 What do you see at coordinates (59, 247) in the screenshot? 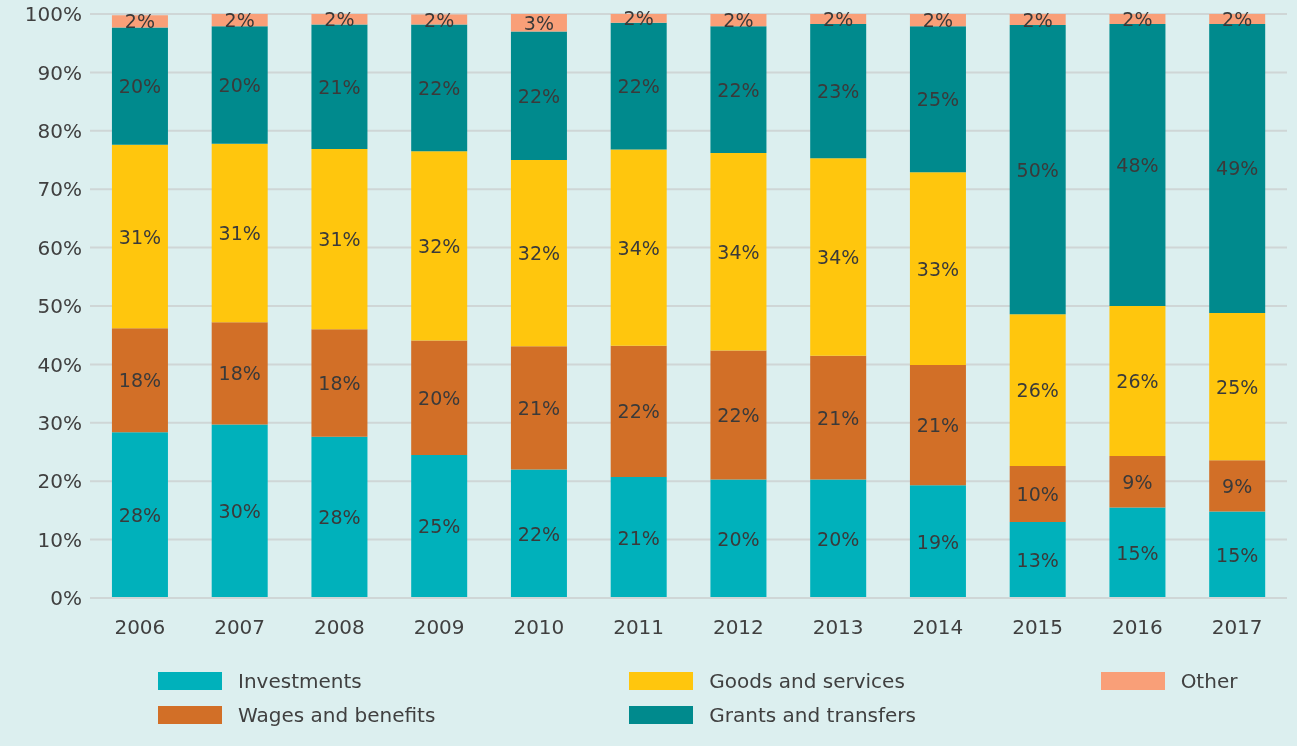
I see `y-tick-label: 60%` at bounding box center [59, 247].